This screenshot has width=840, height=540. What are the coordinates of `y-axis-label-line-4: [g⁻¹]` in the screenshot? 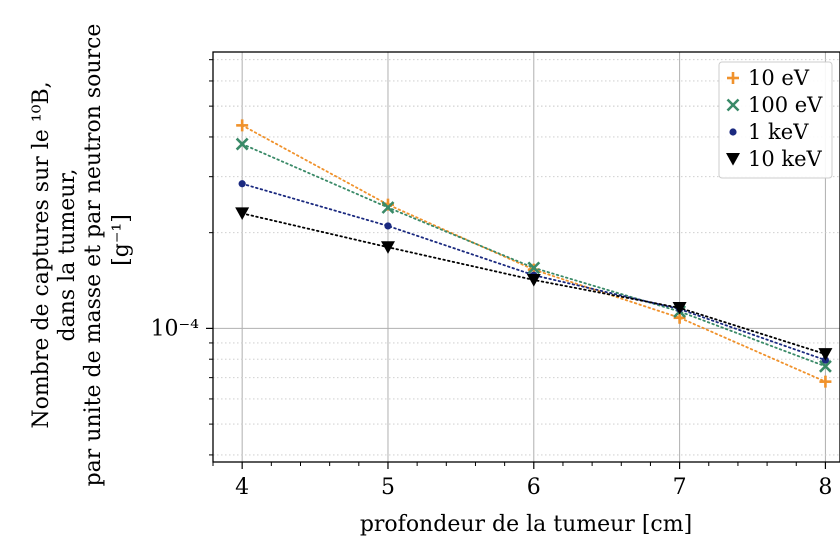 It's located at (121, 240).